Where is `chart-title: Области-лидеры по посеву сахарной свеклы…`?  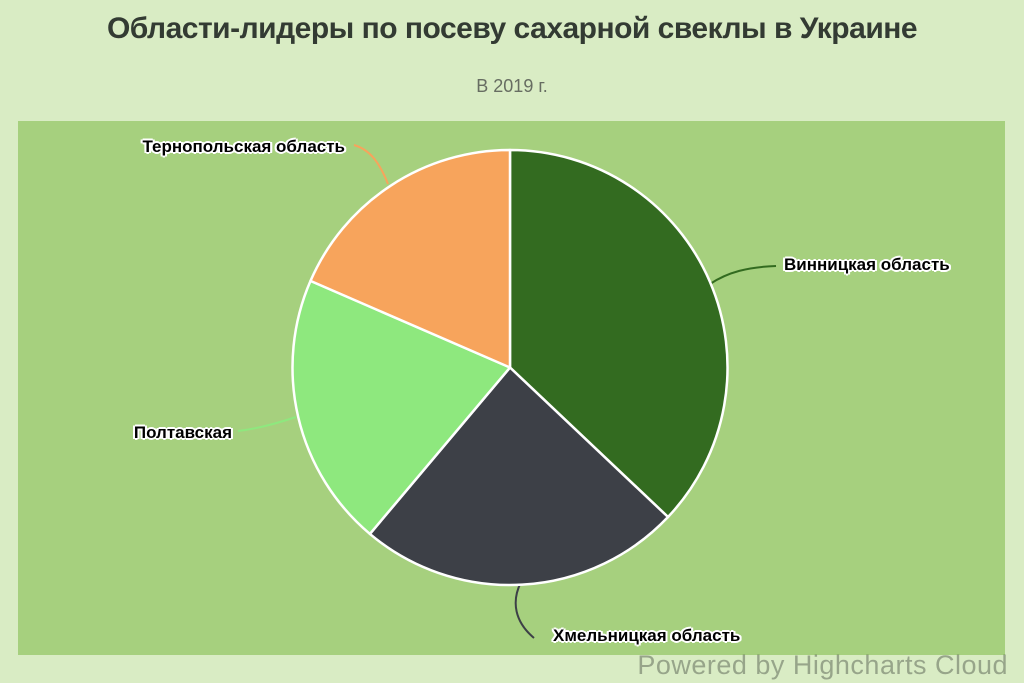 chart-title: Области-лидеры по посеву сахарной свеклы… is located at coordinates (512, 28).